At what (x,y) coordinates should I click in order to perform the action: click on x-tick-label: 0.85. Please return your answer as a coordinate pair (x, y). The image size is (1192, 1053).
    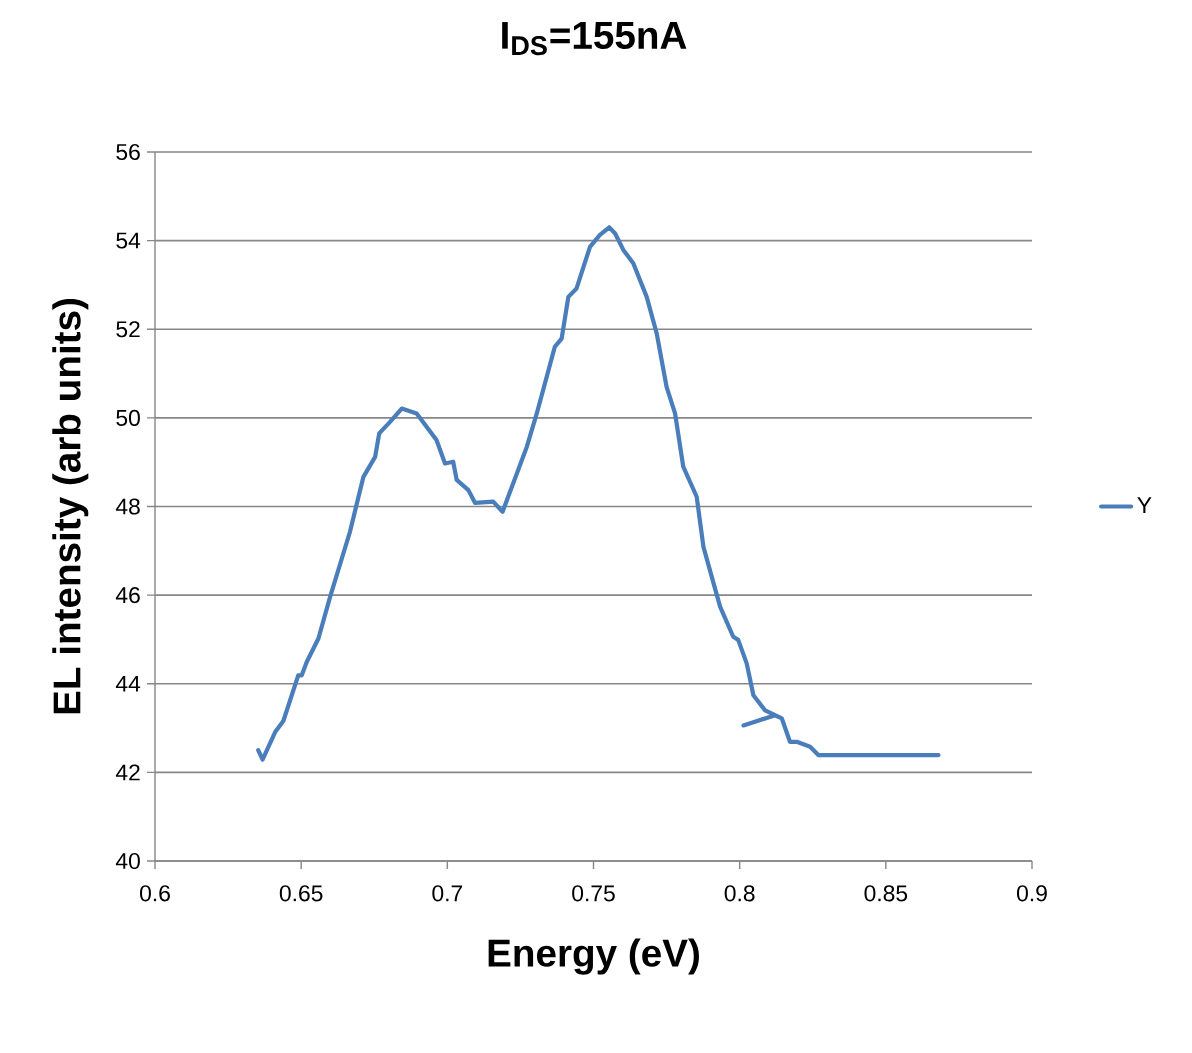
    Looking at the image, I should click on (886, 893).